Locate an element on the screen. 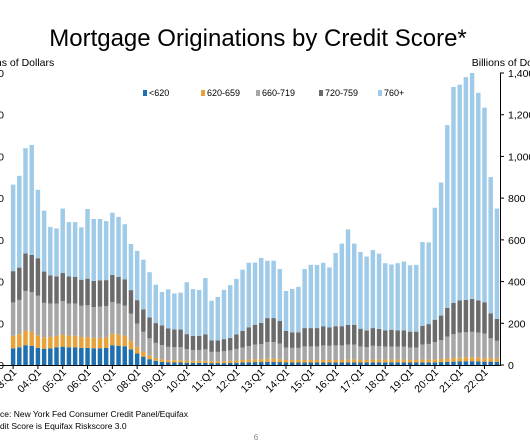  x-tick-label: 07:Q1 is located at coordinates (104, 381).